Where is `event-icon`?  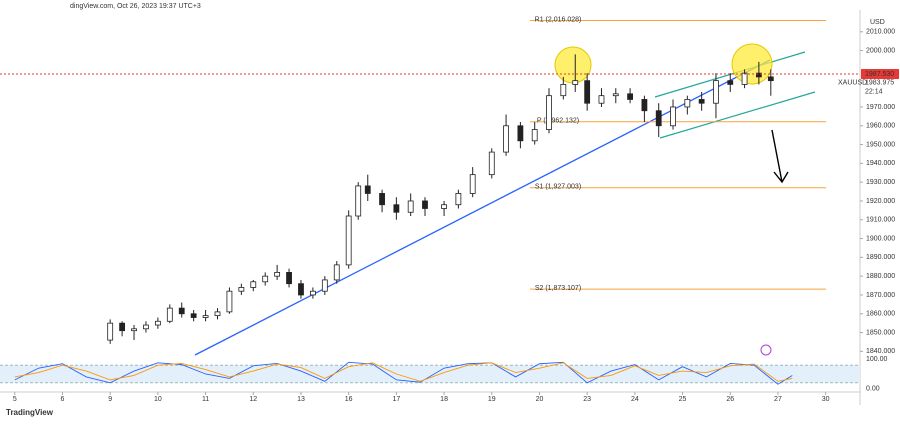
event-icon is located at coordinates (766, 350).